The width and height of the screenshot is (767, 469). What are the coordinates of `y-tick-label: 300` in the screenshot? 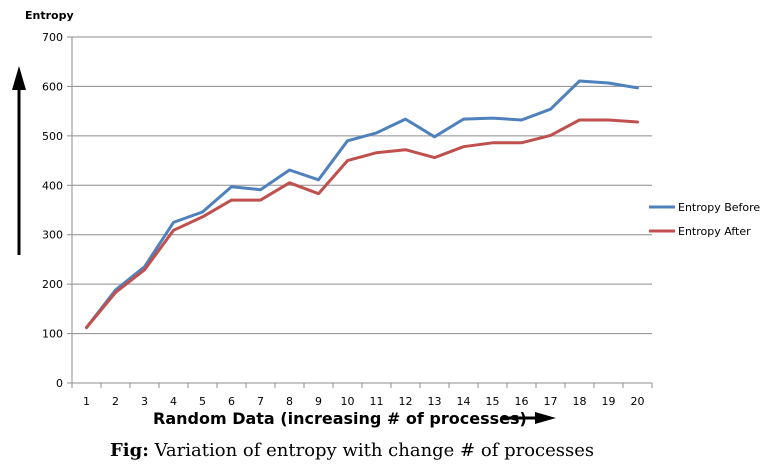 It's located at (52, 235).